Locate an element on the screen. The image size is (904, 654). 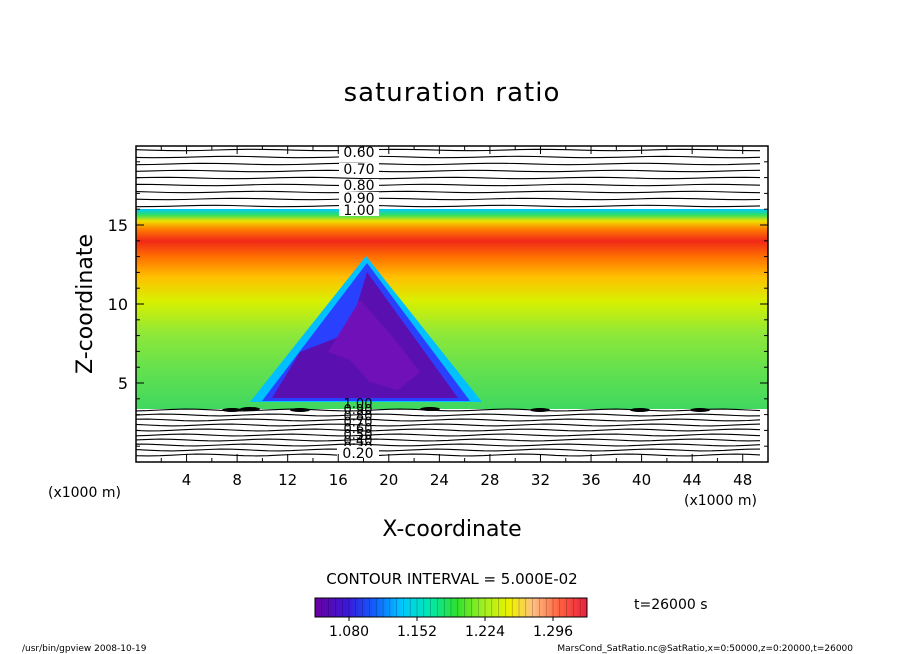
x-tick-label: 20 is located at coordinates (388, 480).